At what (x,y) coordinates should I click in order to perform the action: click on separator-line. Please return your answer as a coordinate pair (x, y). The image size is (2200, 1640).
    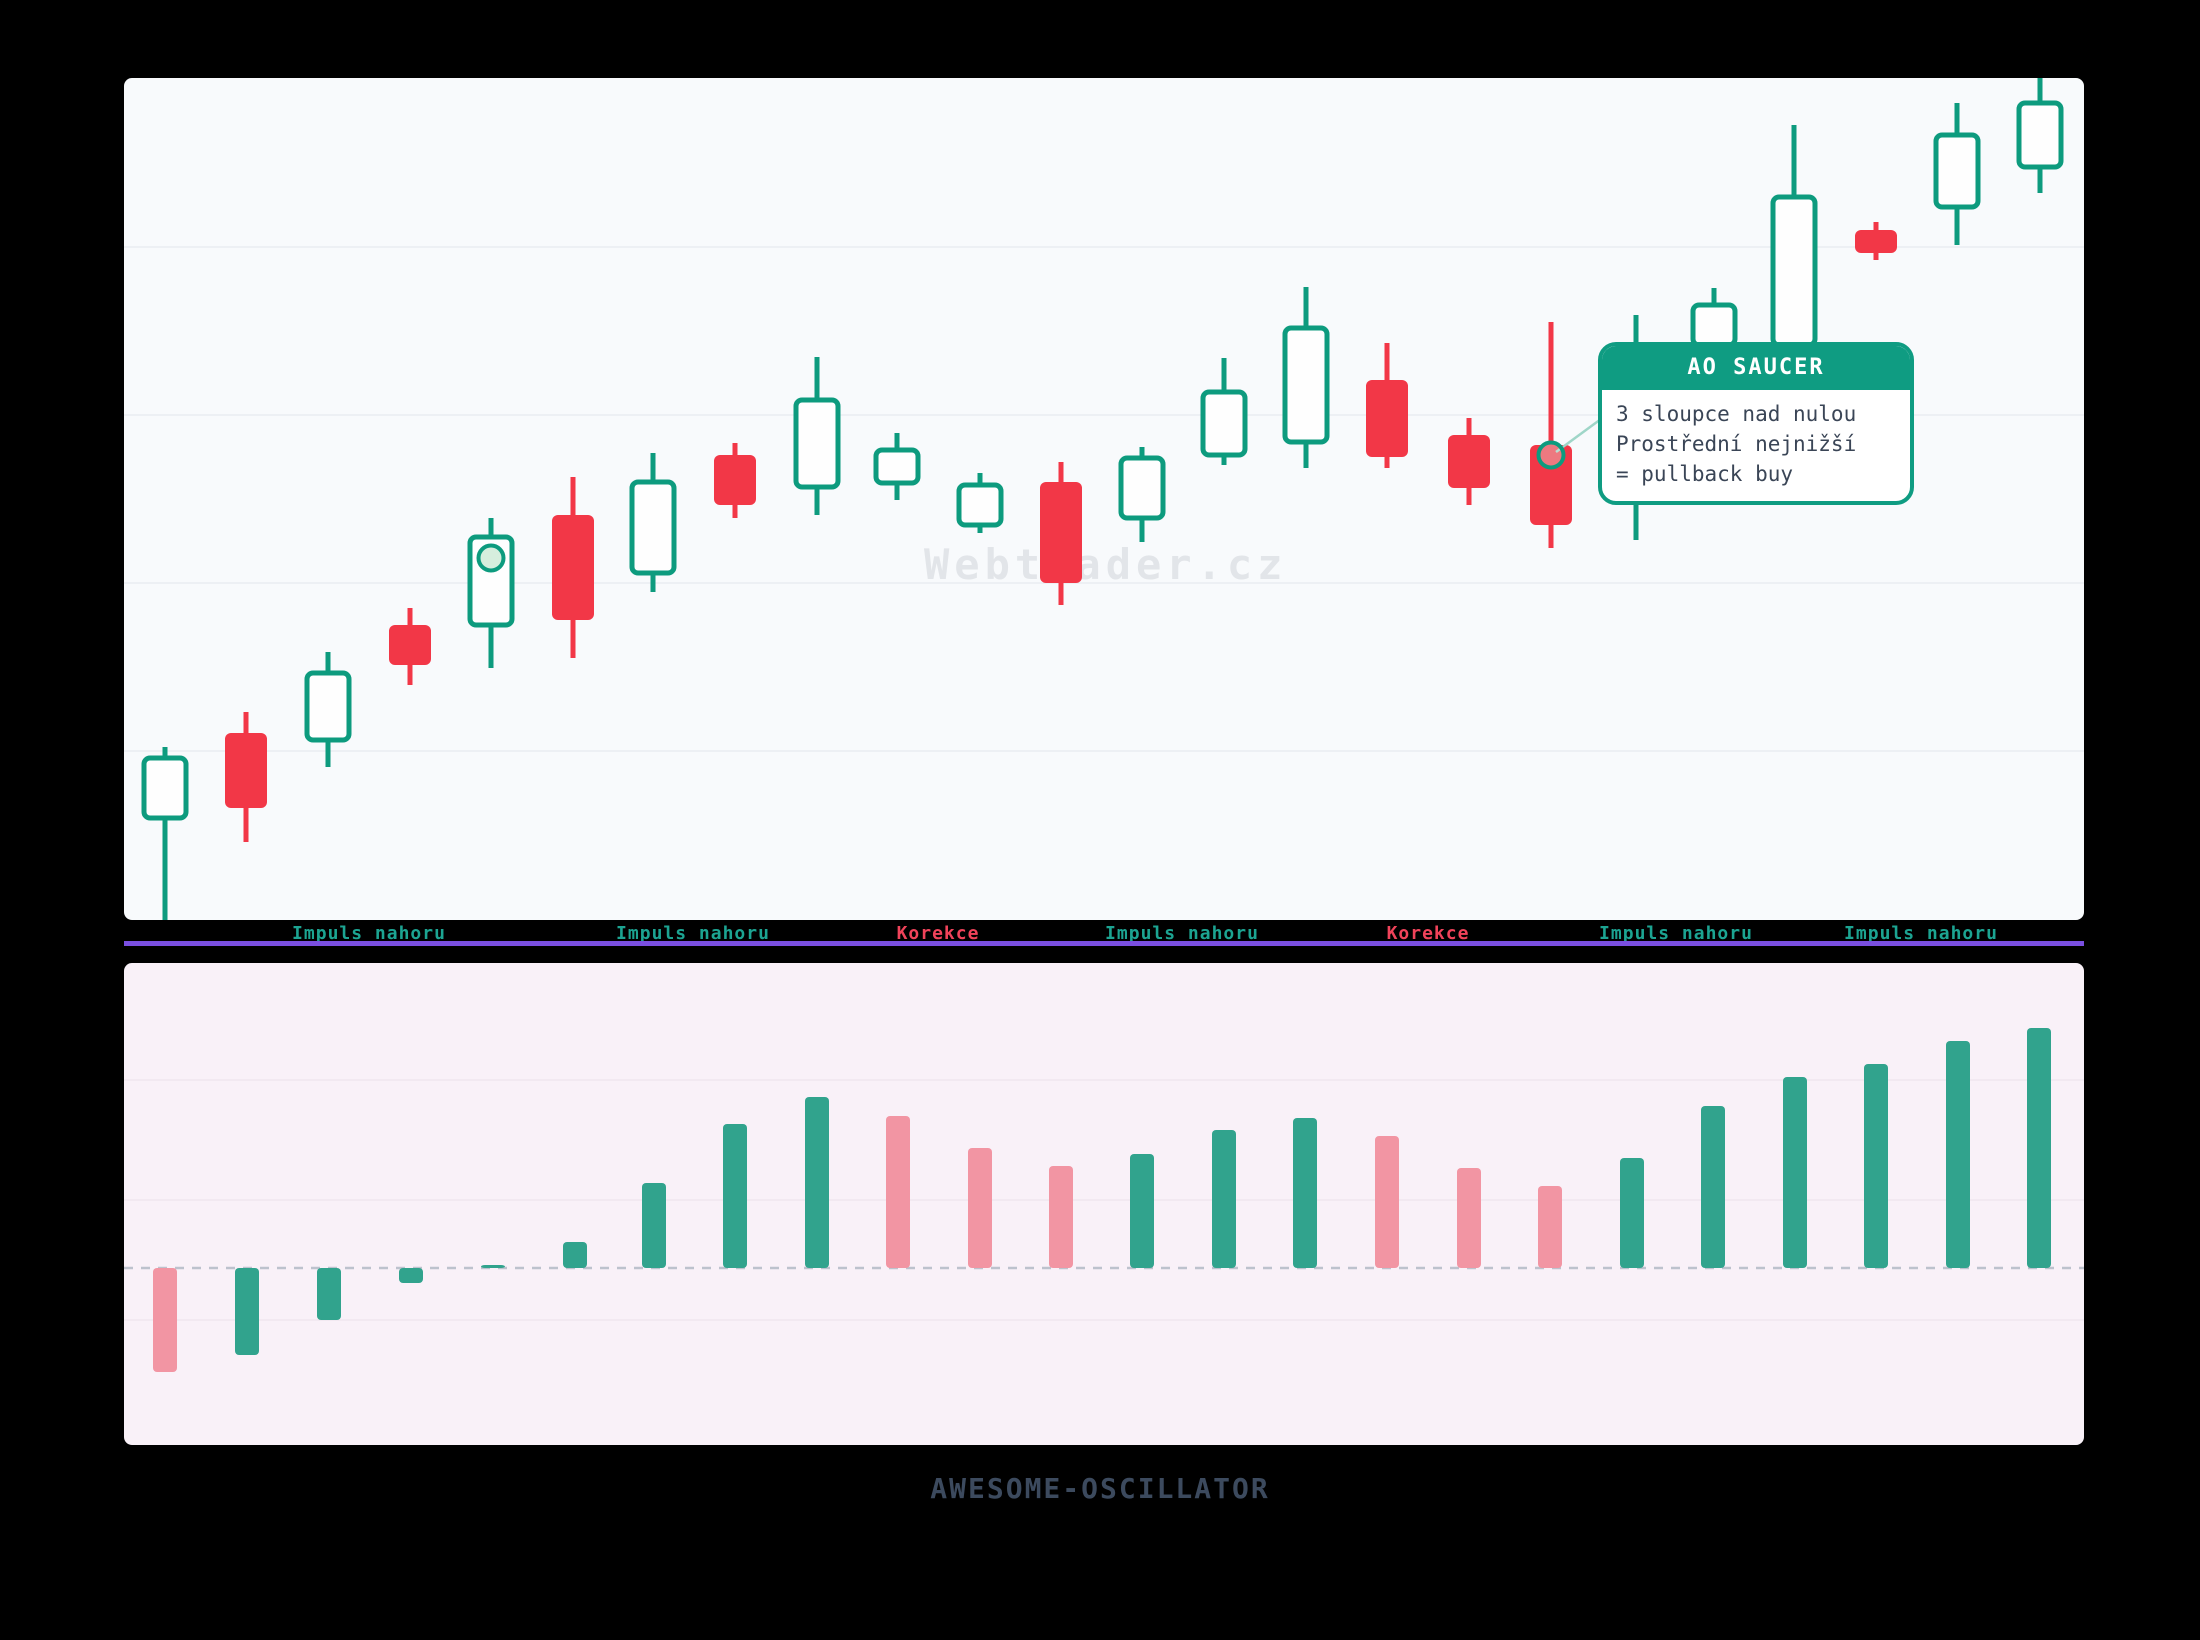
    Looking at the image, I should click on (1104, 943).